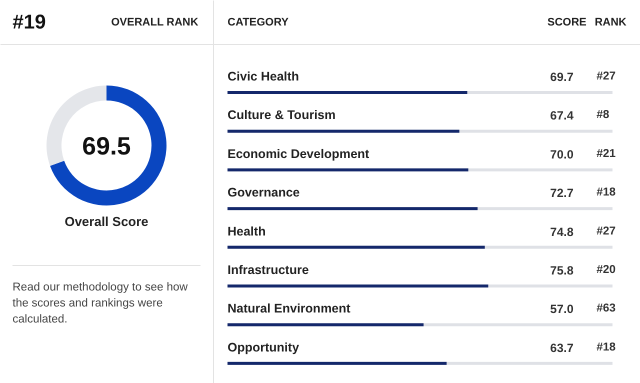 The image size is (640, 383). Describe the element at coordinates (282, 115) in the screenshot. I see `y-tick-label: Culture & Tourism` at that location.